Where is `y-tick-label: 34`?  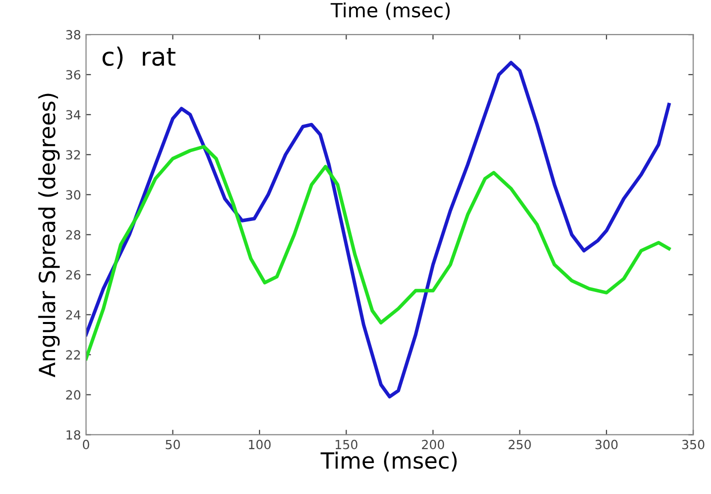
y-tick-label: 34 is located at coordinates (73, 115).